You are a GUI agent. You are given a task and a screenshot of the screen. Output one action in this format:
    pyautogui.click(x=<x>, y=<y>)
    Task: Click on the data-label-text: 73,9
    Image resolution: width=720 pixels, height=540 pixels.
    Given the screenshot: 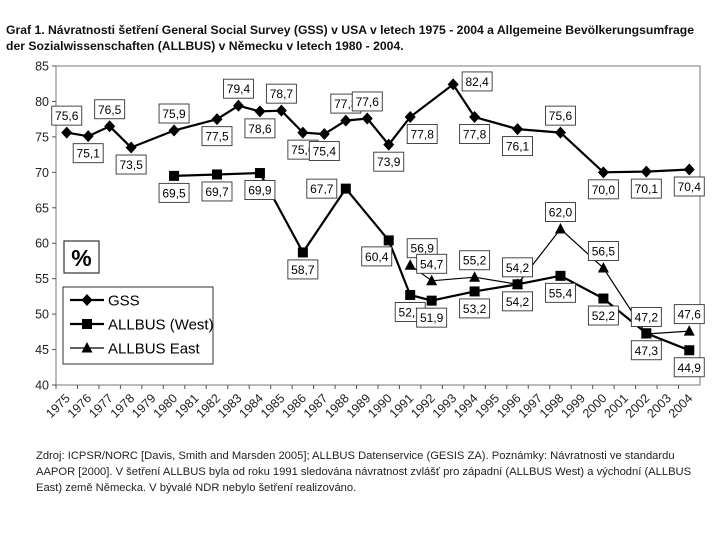 What is the action you would take?
    pyautogui.click(x=389, y=162)
    